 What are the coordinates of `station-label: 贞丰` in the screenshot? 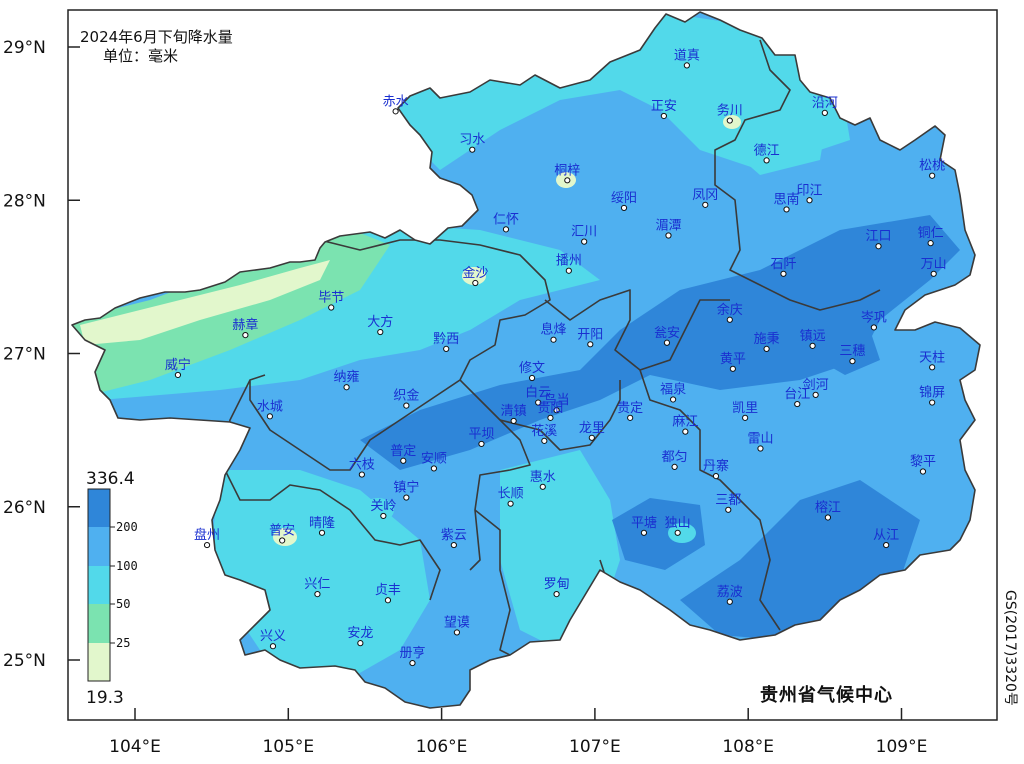 It's located at (388, 590).